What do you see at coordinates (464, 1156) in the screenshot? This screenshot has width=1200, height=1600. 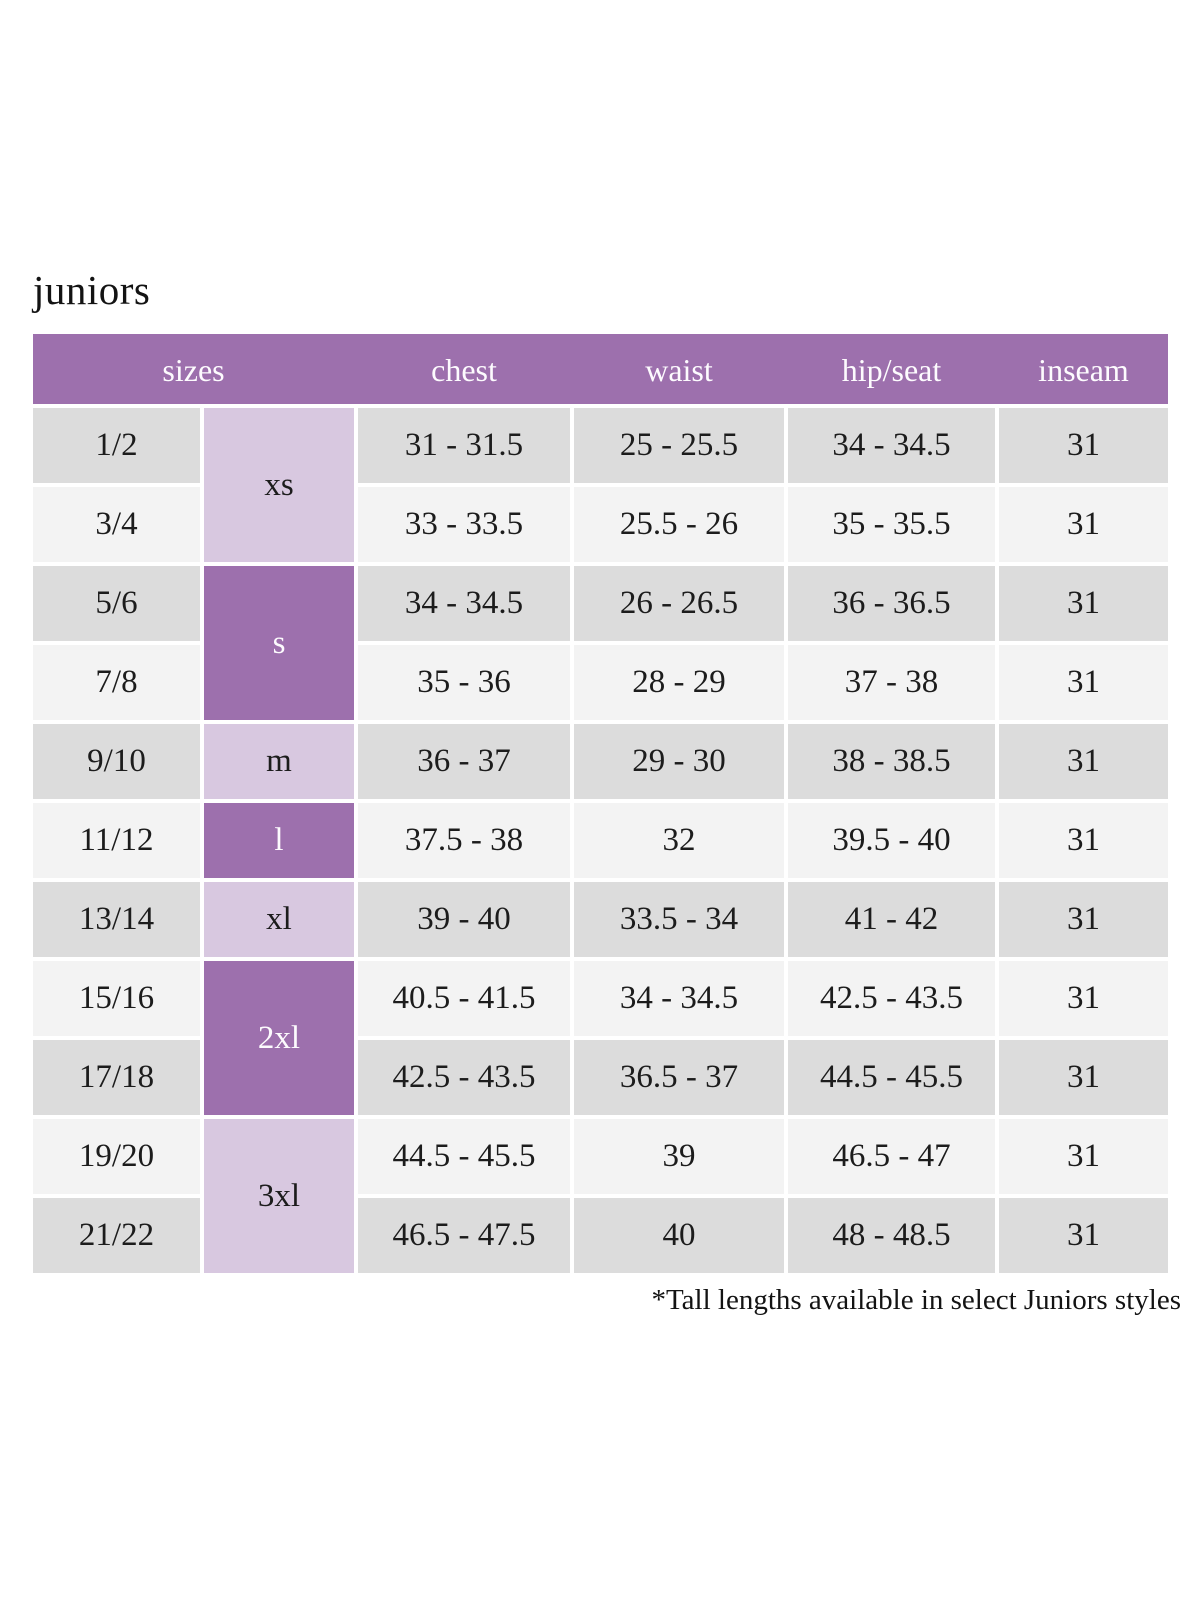 I see `chest-cell: 44.5 - 45.5` at bounding box center [464, 1156].